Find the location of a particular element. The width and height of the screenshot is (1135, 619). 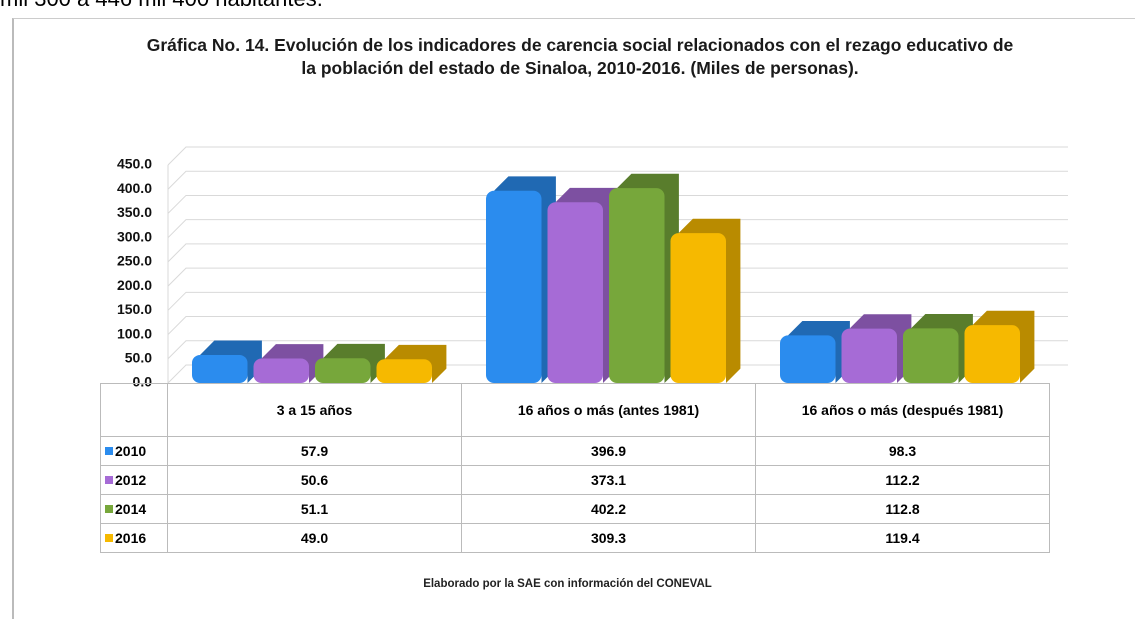

legend-entry: 2010 is located at coordinates (134, 451).